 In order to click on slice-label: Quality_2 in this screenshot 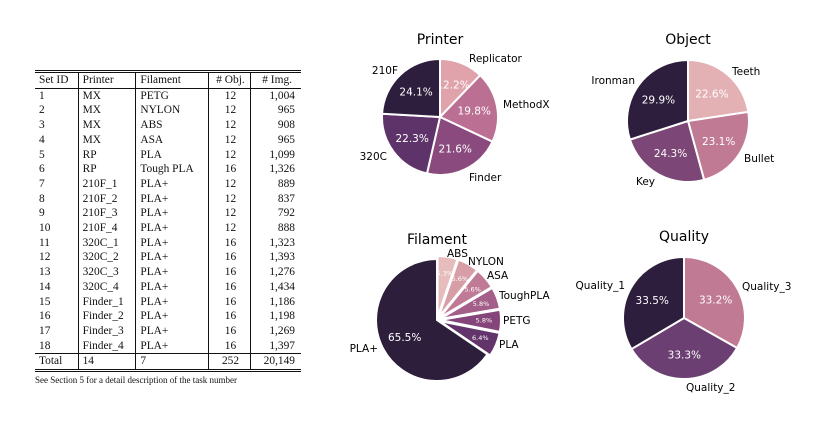, I will do `click(710, 388)`.